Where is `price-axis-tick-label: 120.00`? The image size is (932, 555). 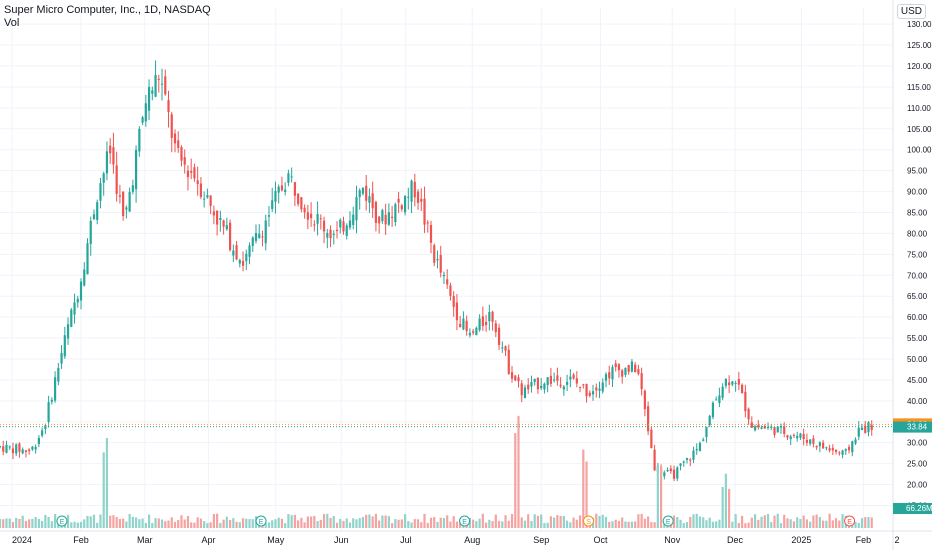 price-axis-tick-label: 120.00 is located at coordinates (919, 66).